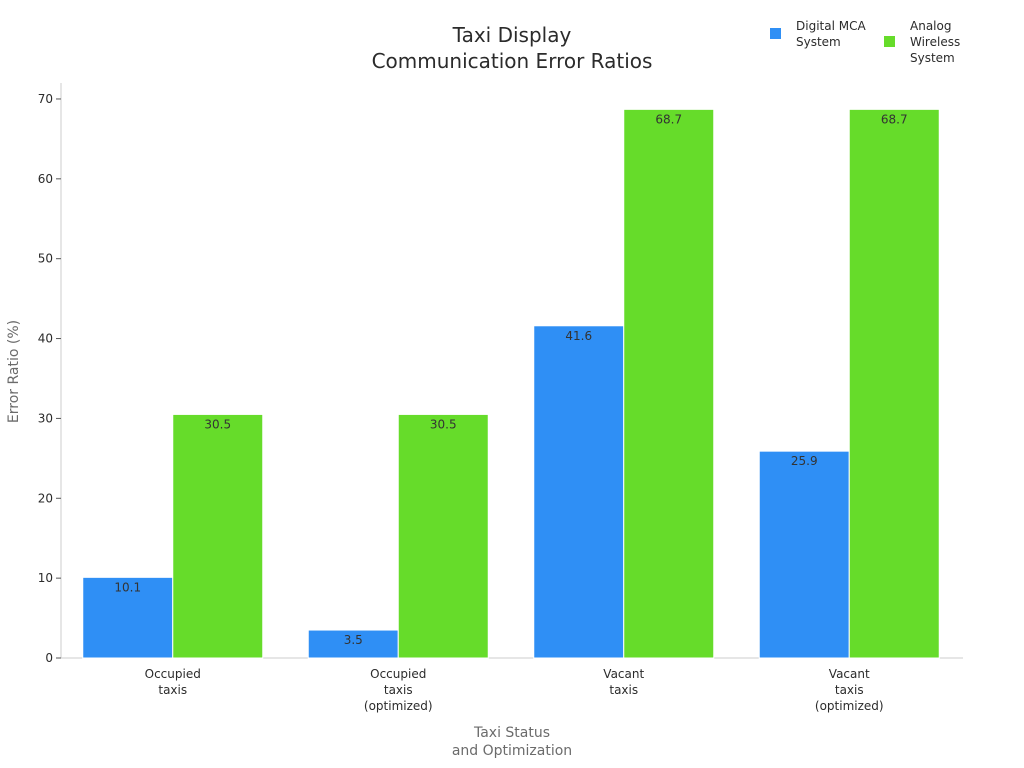 The image size is (1024, 768). Describe the element at coordinates (512, 742) in the screenshot. I see `x-axis-title: Taxi Status and Optimization` at that location.